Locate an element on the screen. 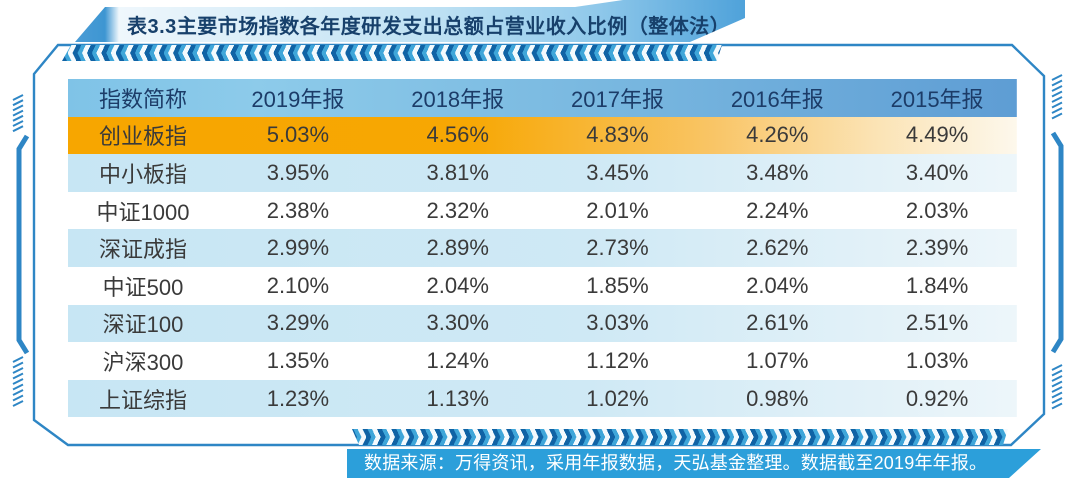 This screenshot has width=1080, height=484. column-header: 2017年报 is located at coordinates (617, 99).